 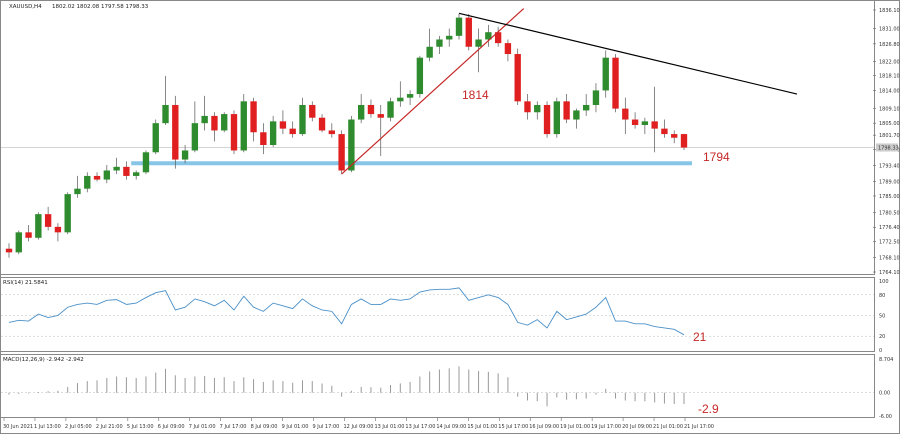 I want to click on price-tick-label: 1818.10, so click(x=889, y=77).